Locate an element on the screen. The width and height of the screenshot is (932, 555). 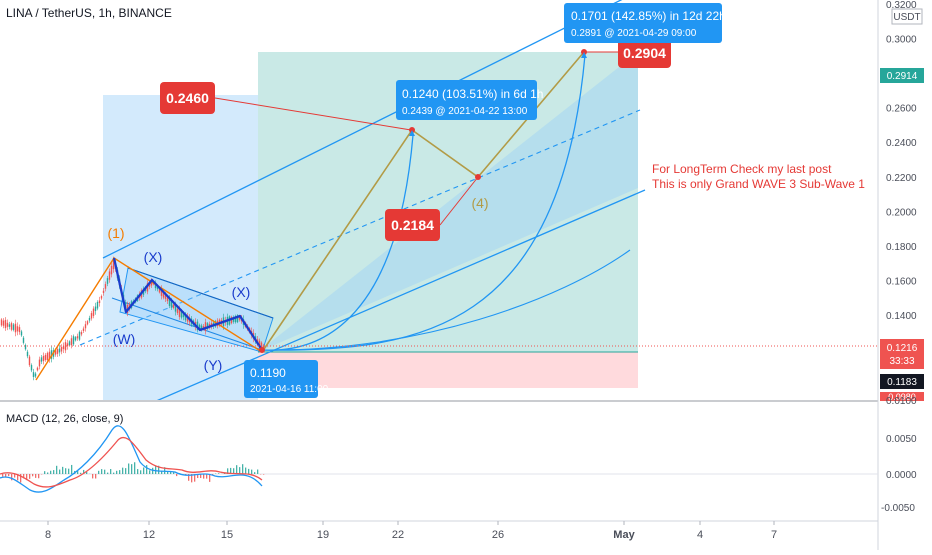
macd-tick: -0.0050 is located at coordinates (898, 508).